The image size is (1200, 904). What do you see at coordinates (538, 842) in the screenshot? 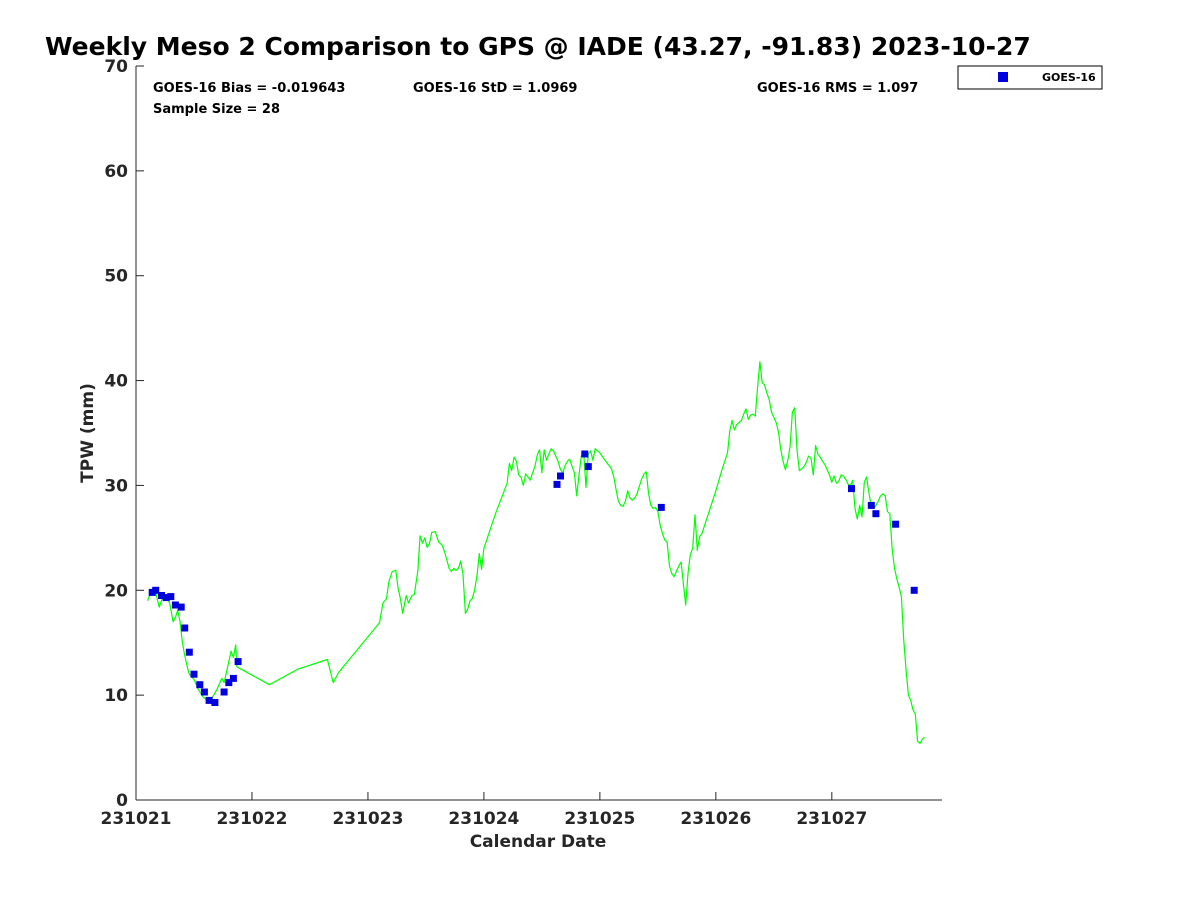
I see `x-axis-label: Calendar Date` at bounding box center [538, 842].